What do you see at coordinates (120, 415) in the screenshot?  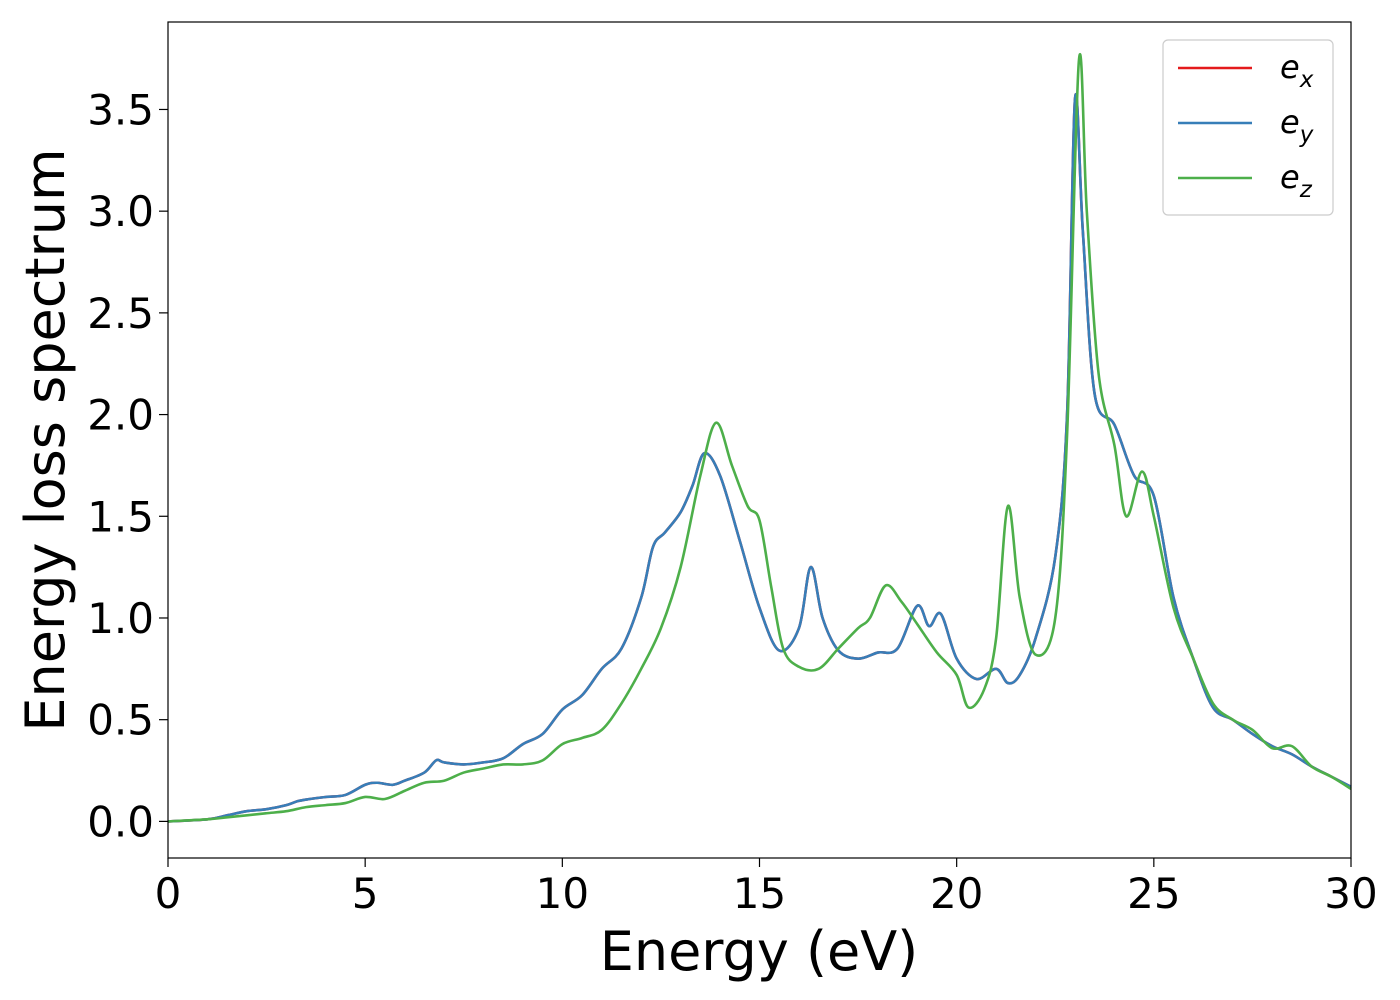 I see `y-tick-label: 2.0` at bounding box center [120, 415].